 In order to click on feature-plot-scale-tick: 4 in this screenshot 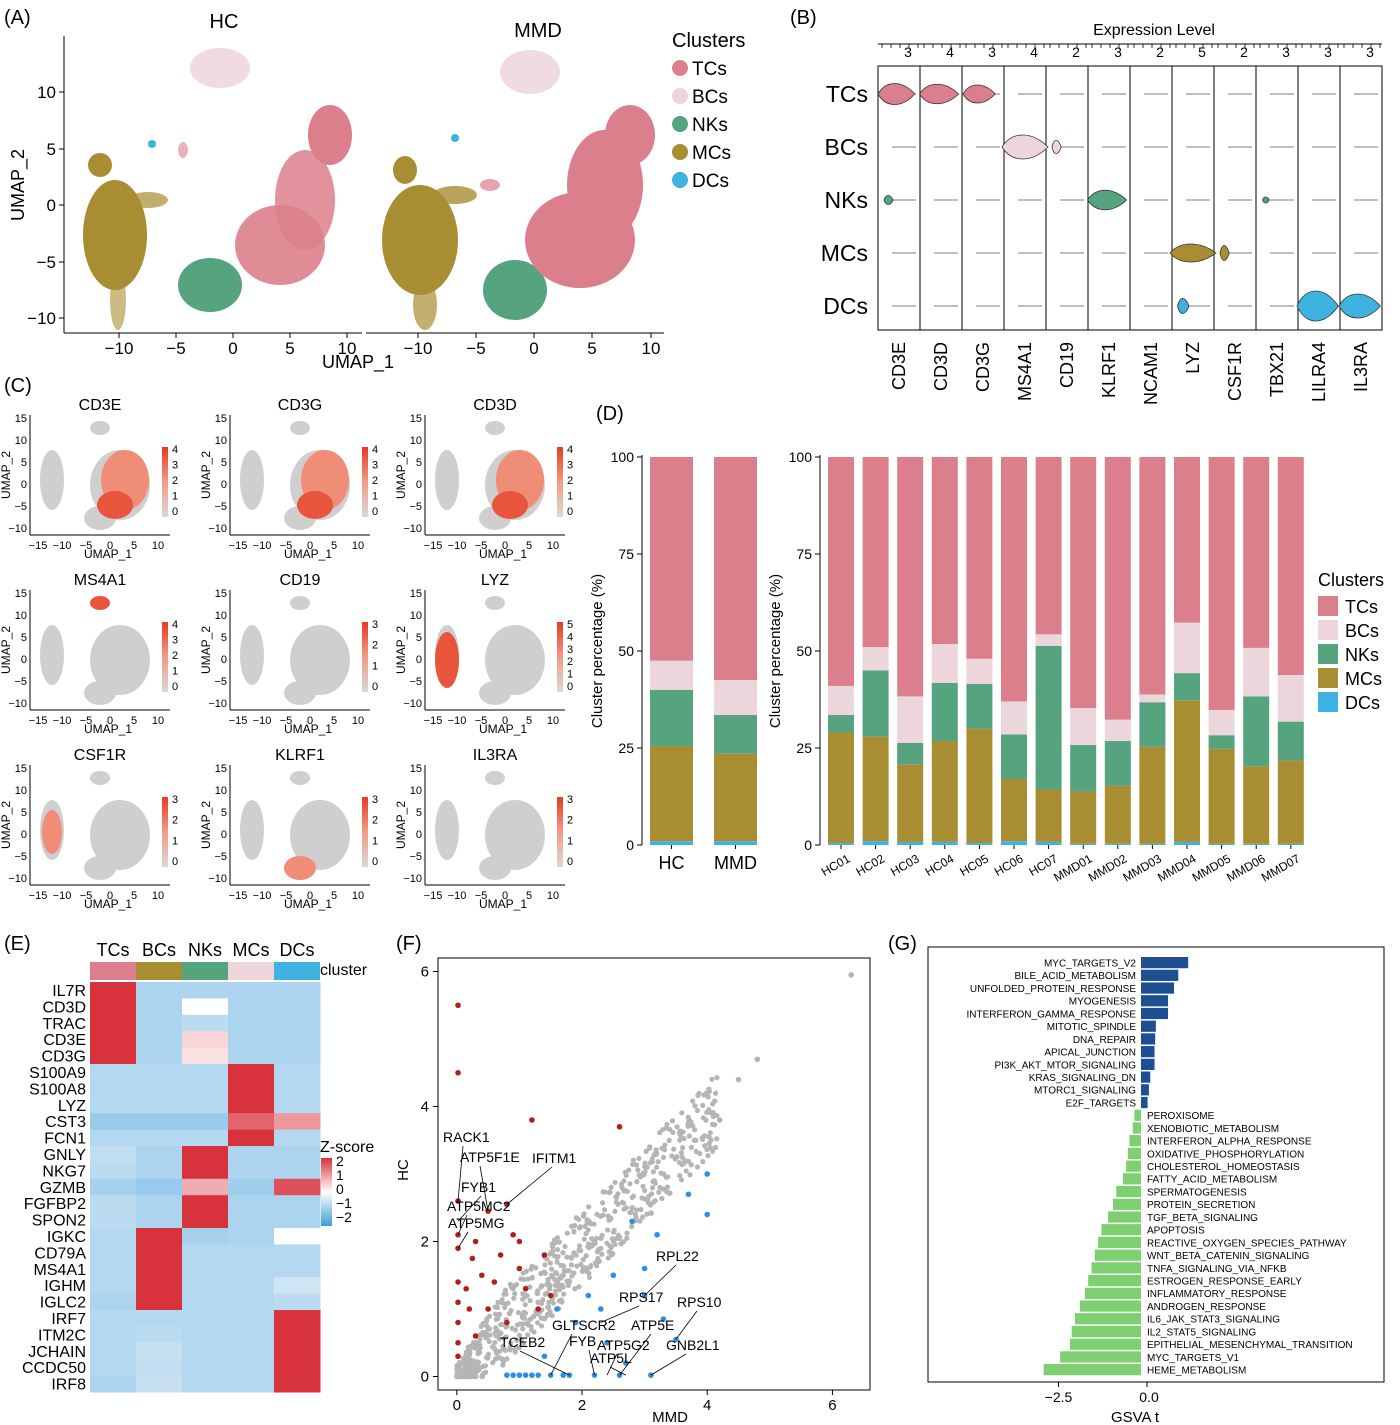, I will do `click(175, 450)`.